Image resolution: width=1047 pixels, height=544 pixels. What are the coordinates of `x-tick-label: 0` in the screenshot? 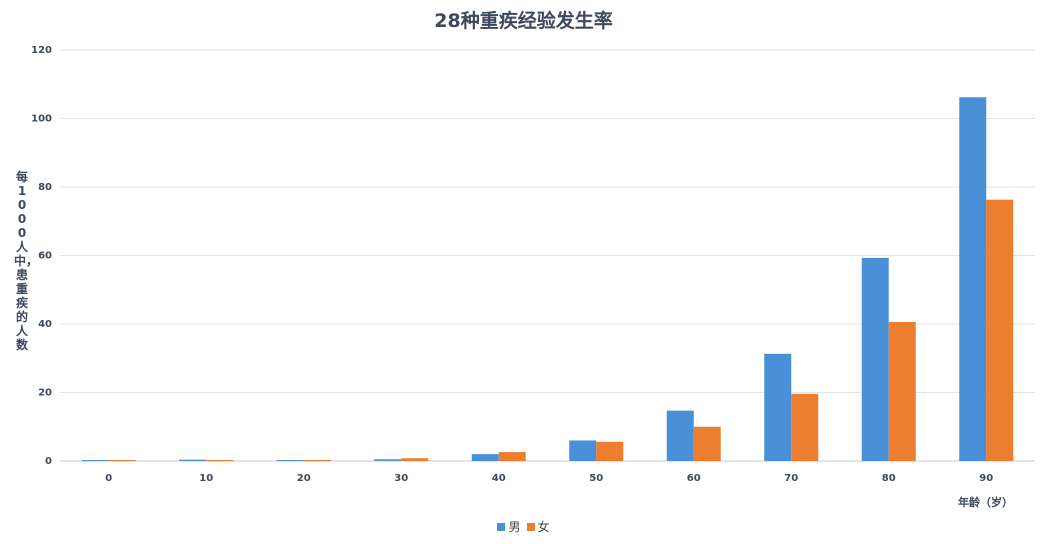 It's located at (108, 478).